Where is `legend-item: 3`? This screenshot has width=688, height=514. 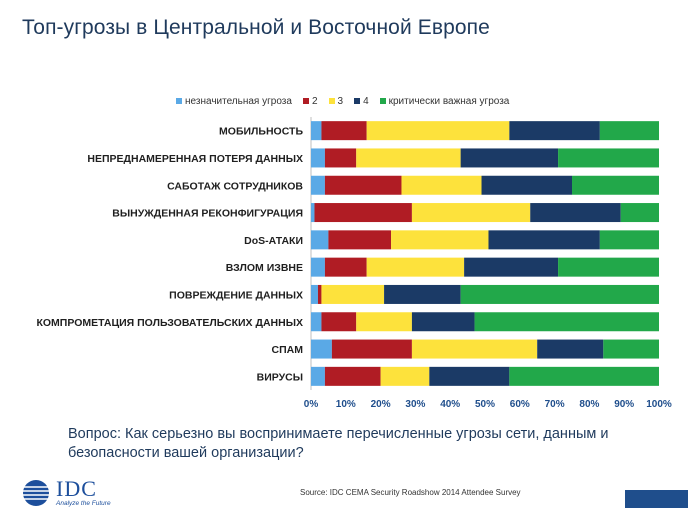 legend-item: 3 is located at coordinates (336, 101).